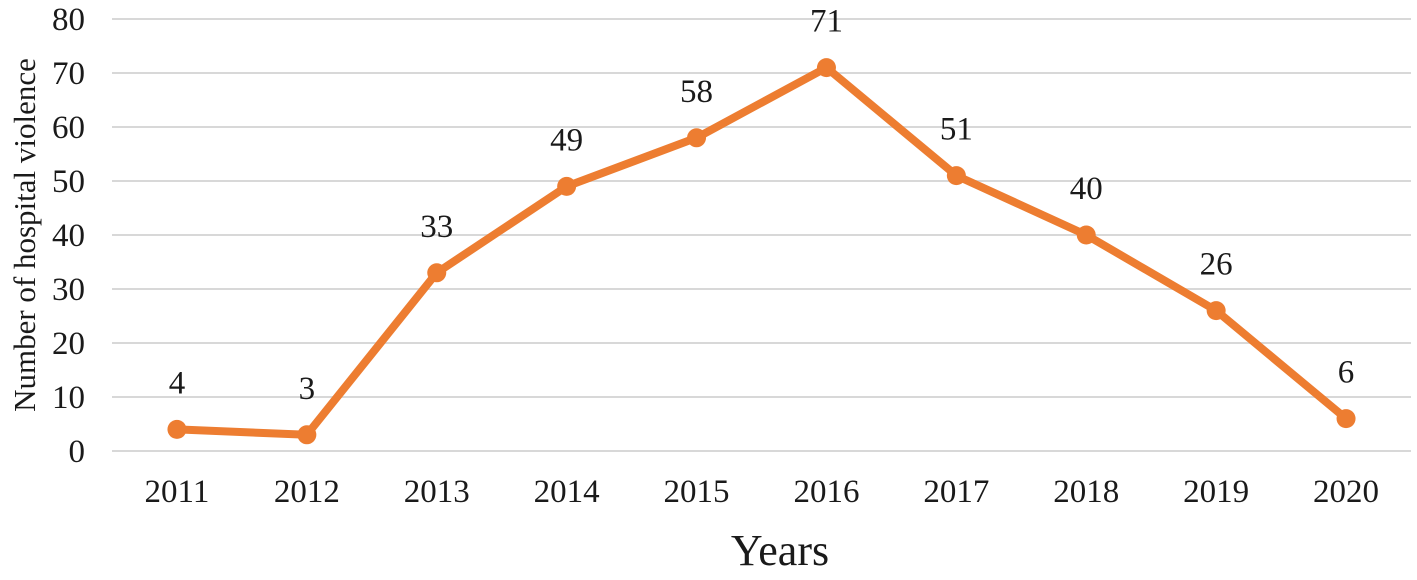  Describe the element at coordinates (436, 227) in the screenshot. I see `data-label-2013: 33` at that location.